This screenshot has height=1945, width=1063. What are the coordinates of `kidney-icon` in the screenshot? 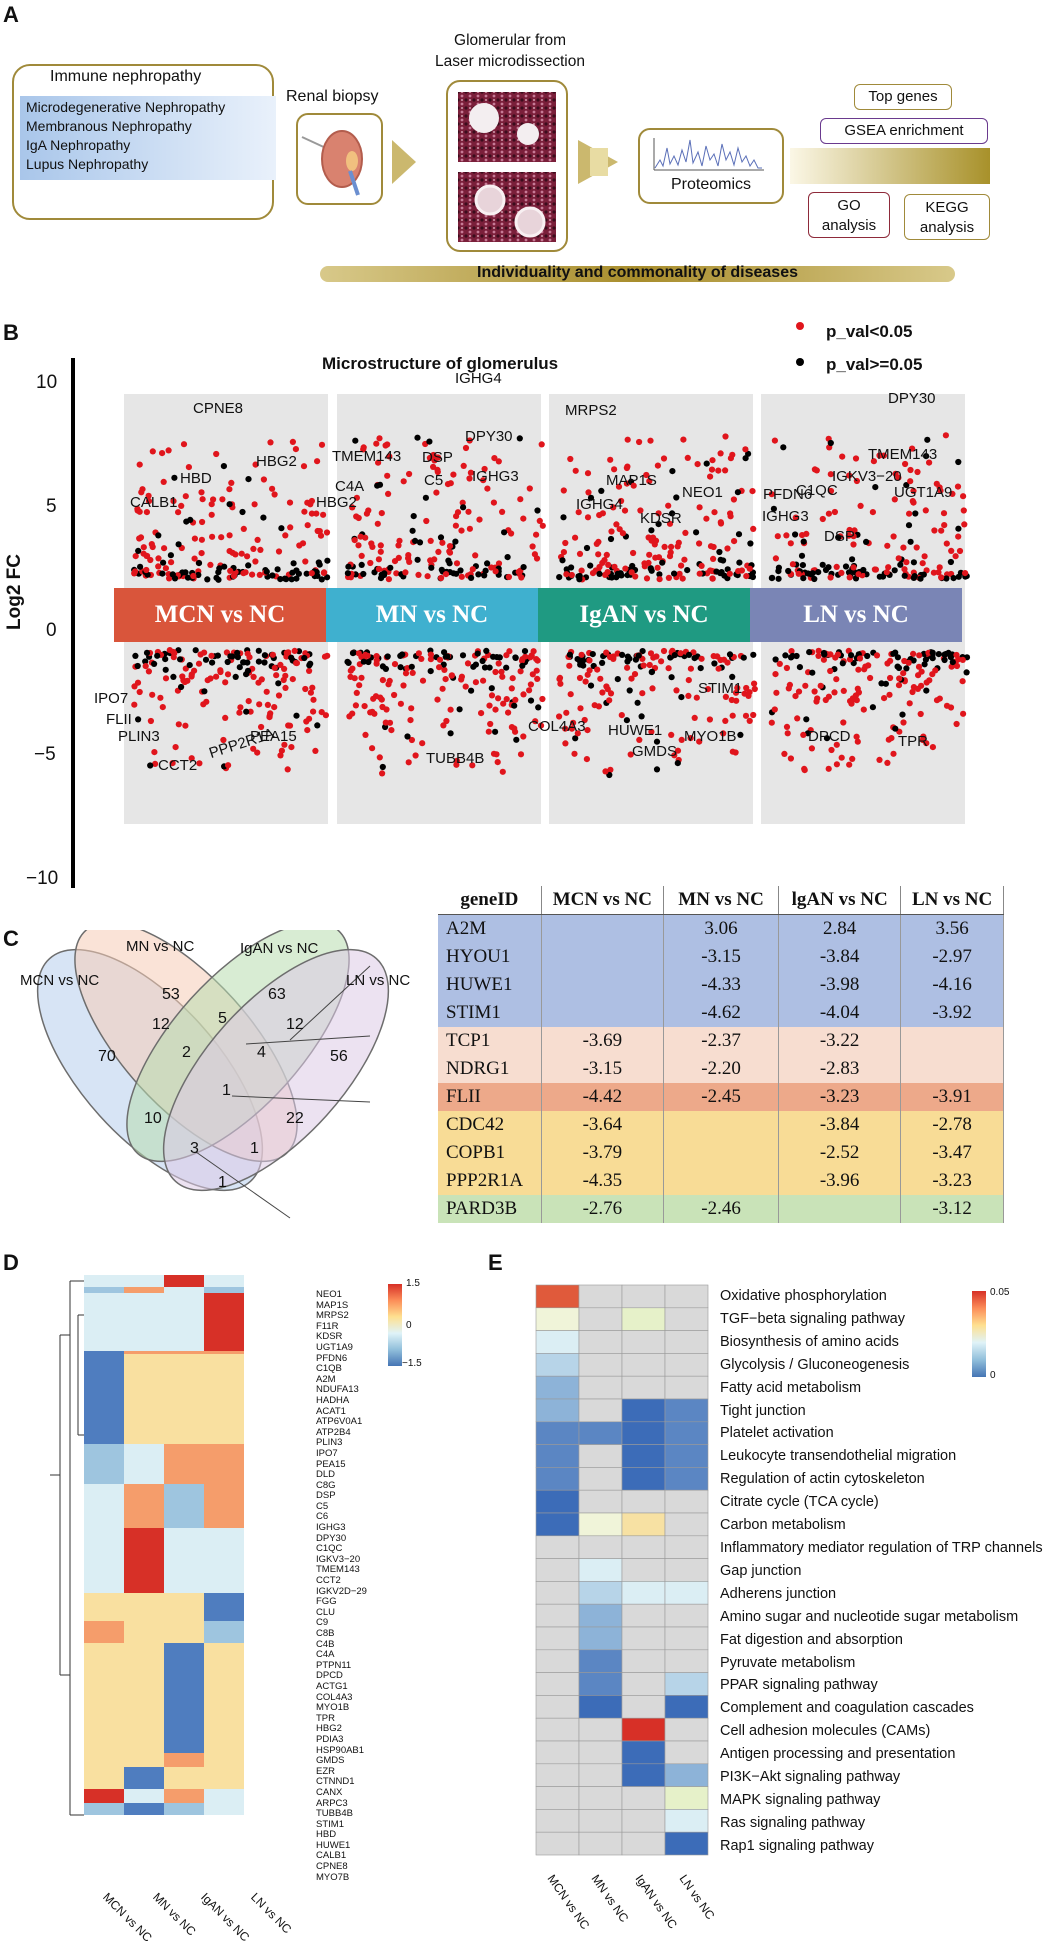 It's located at (332, 163).